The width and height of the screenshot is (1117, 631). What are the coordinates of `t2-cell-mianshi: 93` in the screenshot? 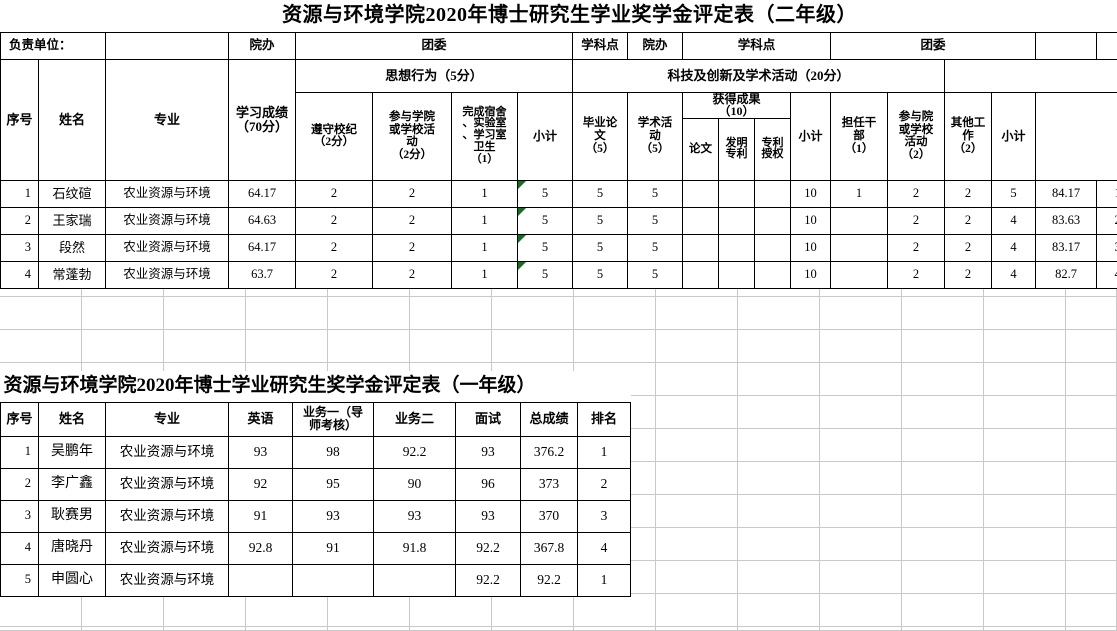 It's located at (488, 516).